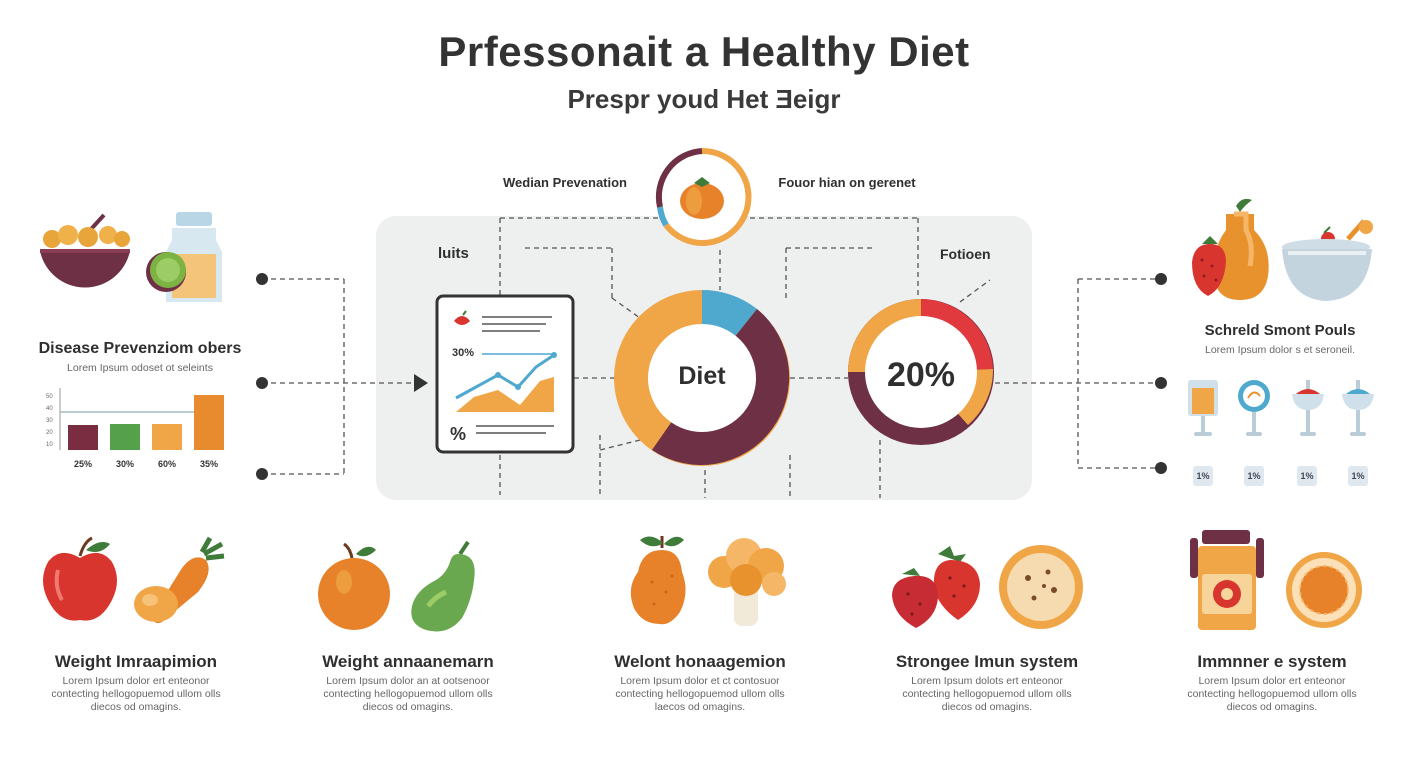 Image resolution: width=1408 pixels, height=768 pixels. What do you see at coordinates (505, 374) in the screenshot?
I see `report-chart-icon` at bounding box center [505, 374].